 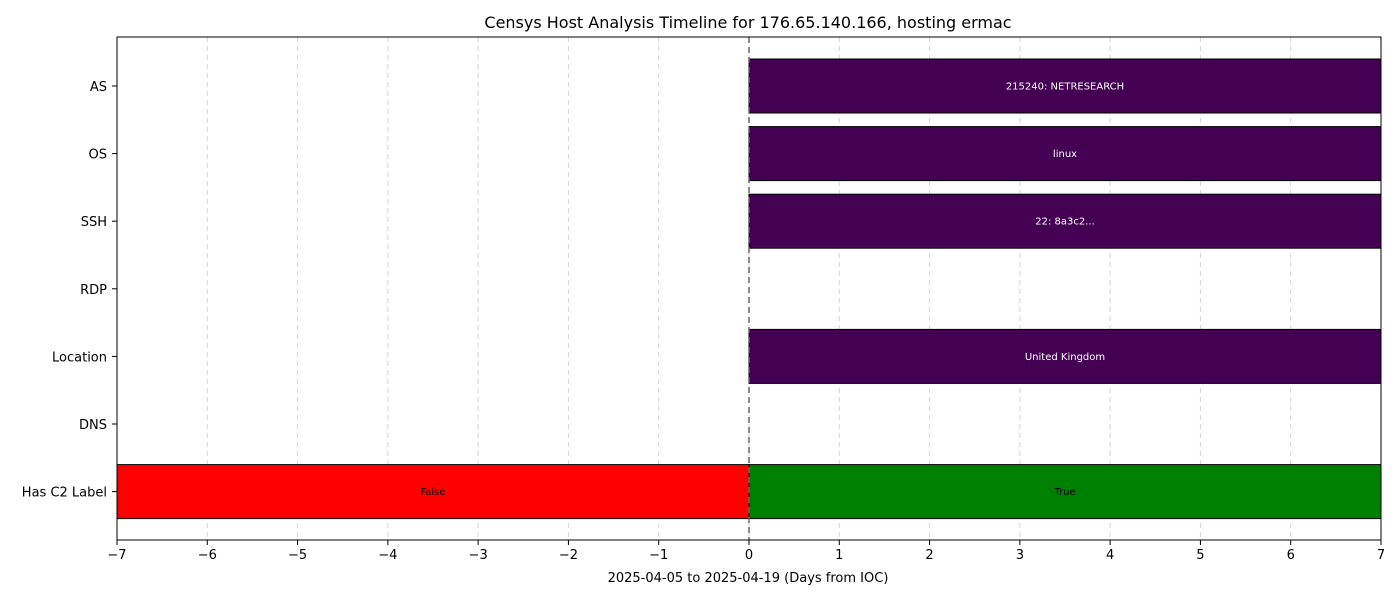 What do you see at coordinates (69, 290) in the screenshot?
I see `y-axis: AS OS SSH RDP Location DNS Has C2 Label` at bounding box center [69, 290].